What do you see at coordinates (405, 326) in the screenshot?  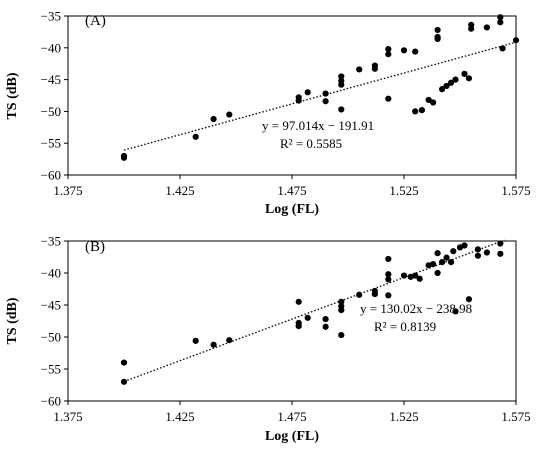 I see `r-squared-label: R² = 0.8139` at bounding box center [405, 326].